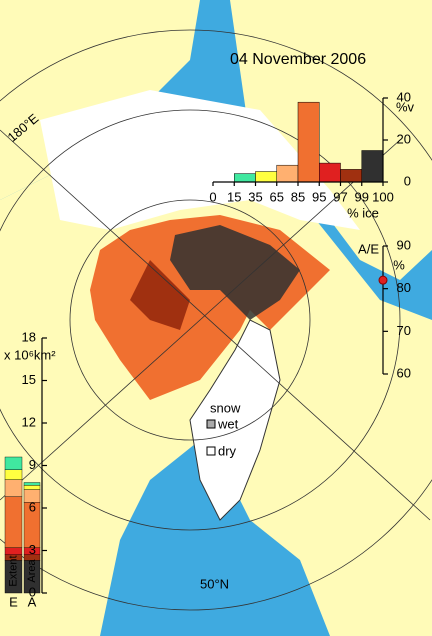 The height and width of the screenshot is (636, 432). I want to click on x-tick-label: 99, so click(362, 196).